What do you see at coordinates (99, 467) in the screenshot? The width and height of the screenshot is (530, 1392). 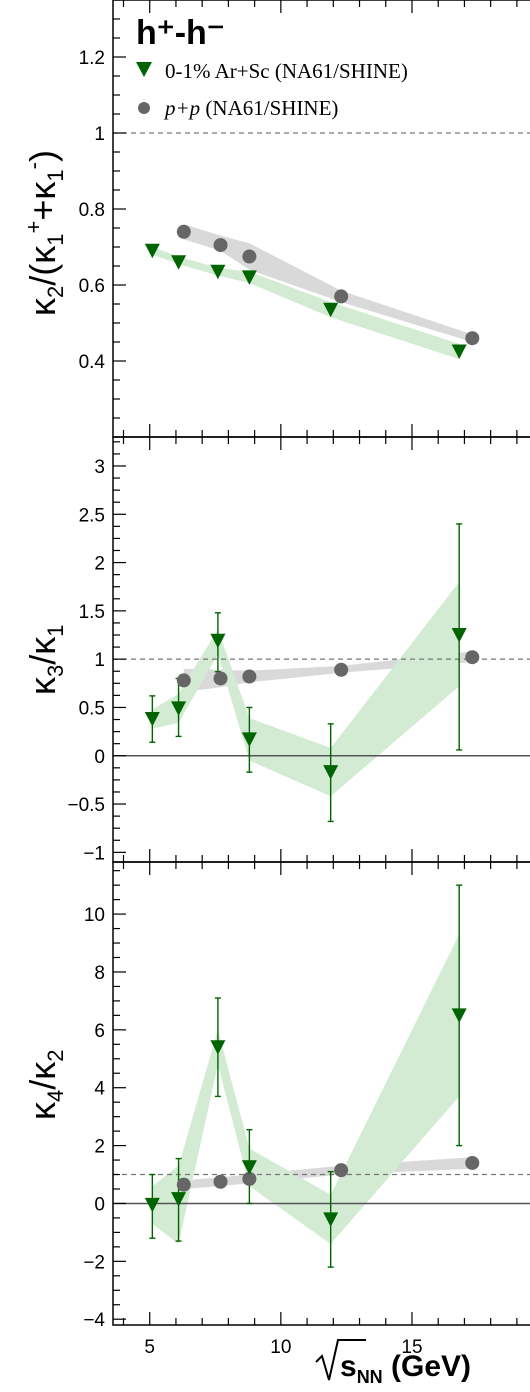 I see `y-tick-label: 3` at bounding box center [99, 467].